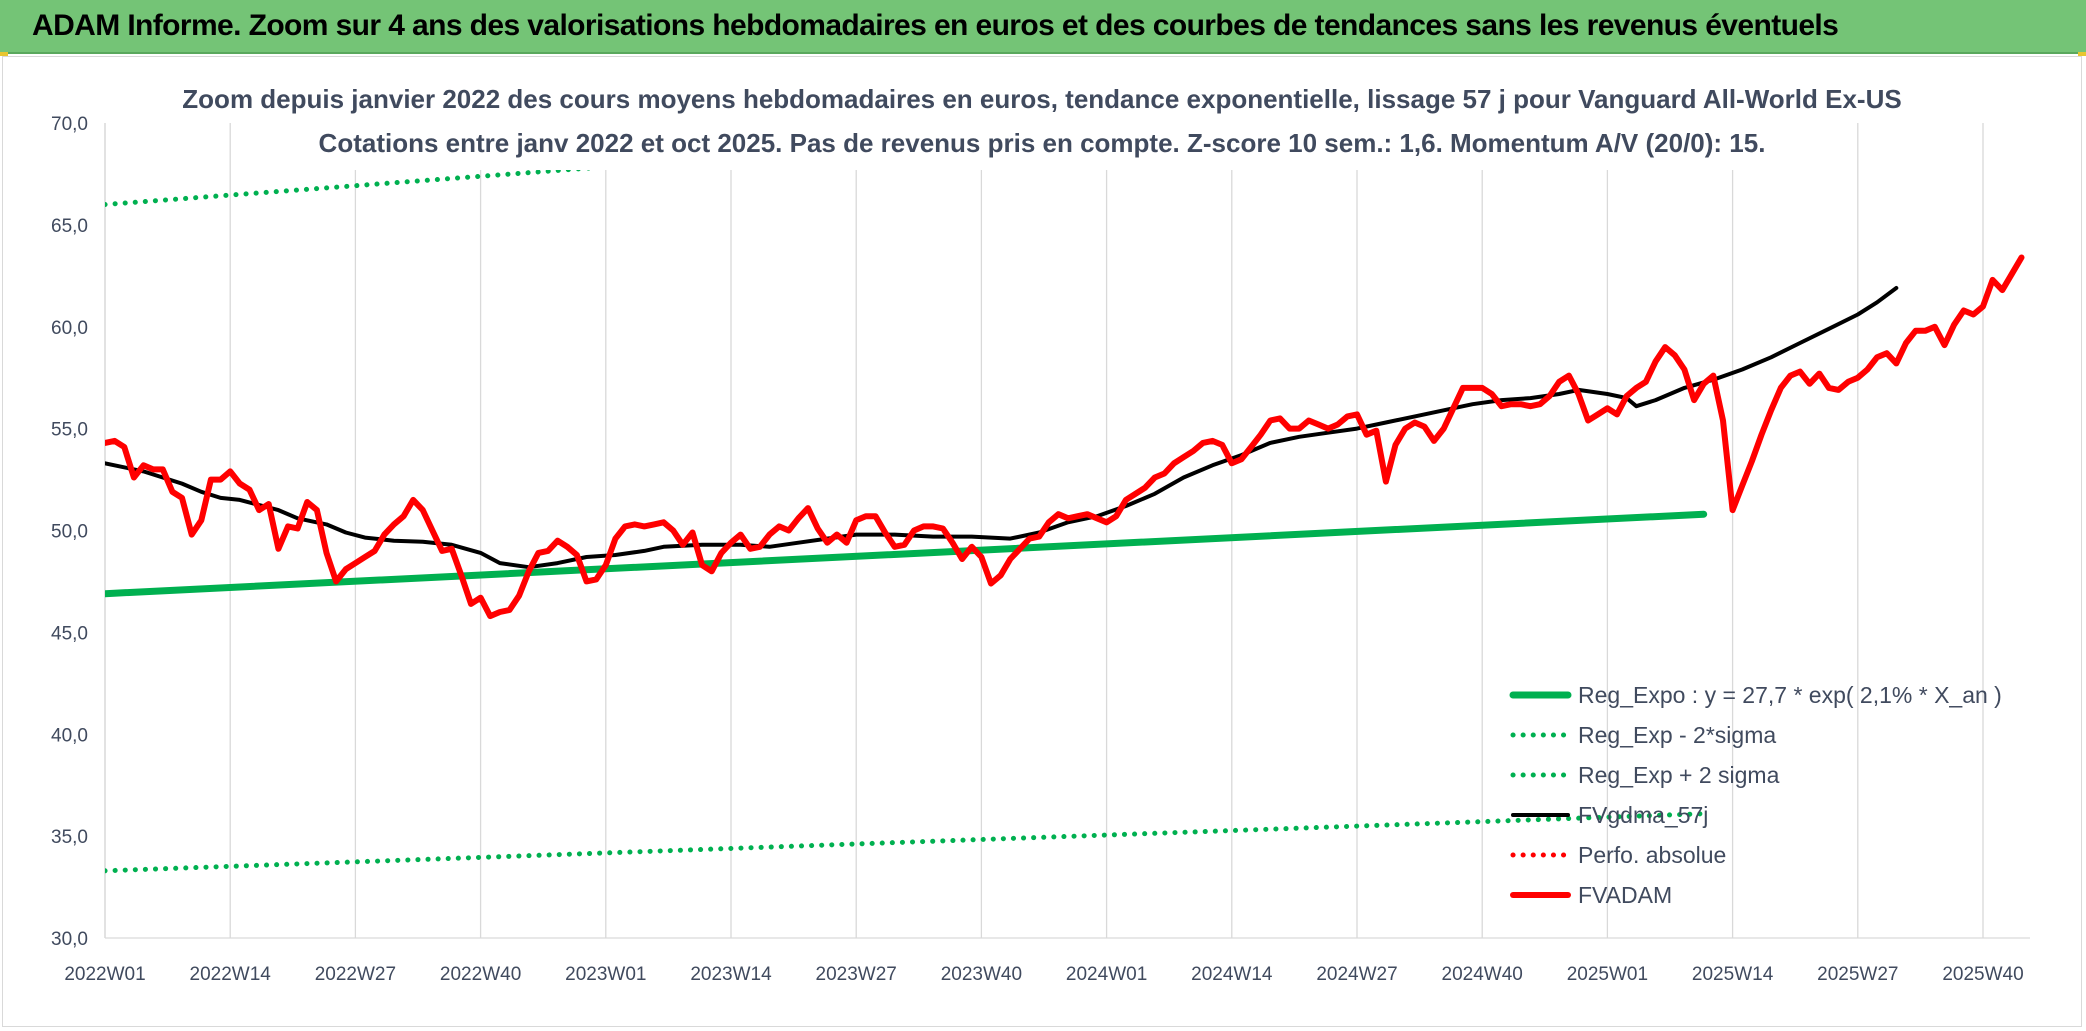 The image size is (2086, 1031). Describe the element at coordinates (731, 974) in the screenshot. I see `x-tick-label: 2023W14` at that location.